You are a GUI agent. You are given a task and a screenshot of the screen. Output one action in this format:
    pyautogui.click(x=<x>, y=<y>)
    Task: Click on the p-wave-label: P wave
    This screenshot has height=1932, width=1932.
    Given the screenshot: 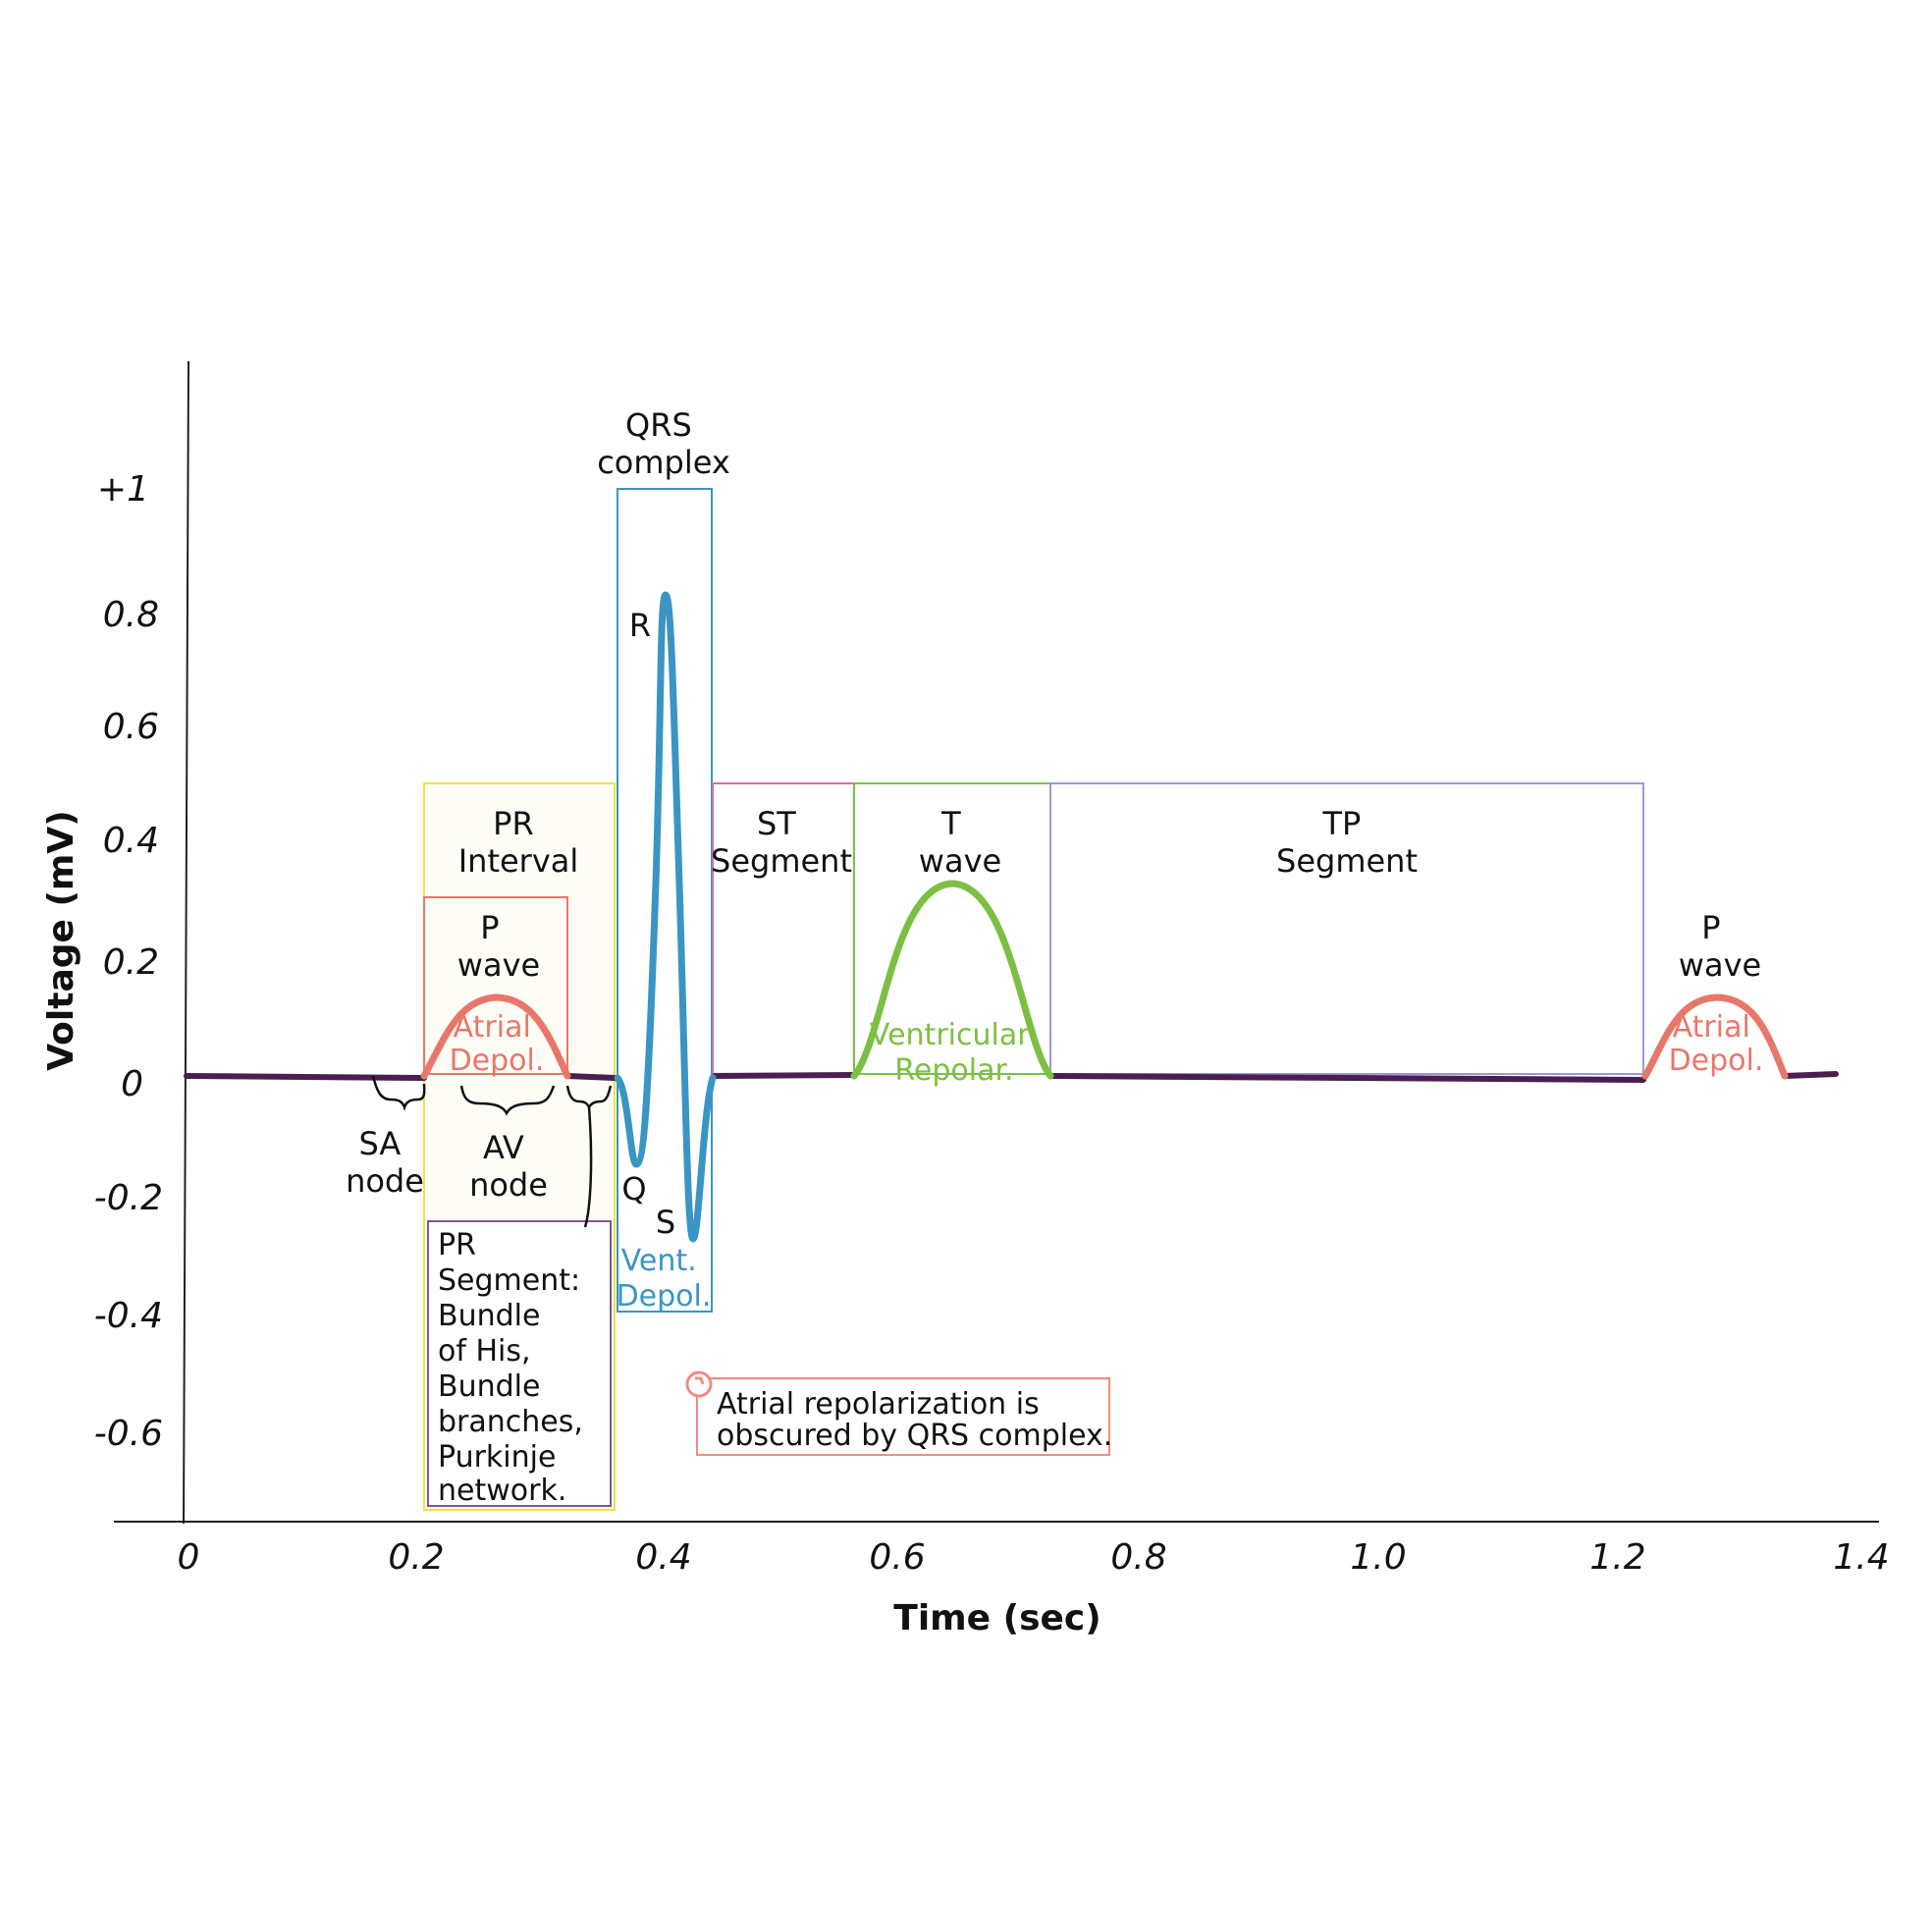 What is the action you would take?
    pyautogui.click(x=498, y=946)
    